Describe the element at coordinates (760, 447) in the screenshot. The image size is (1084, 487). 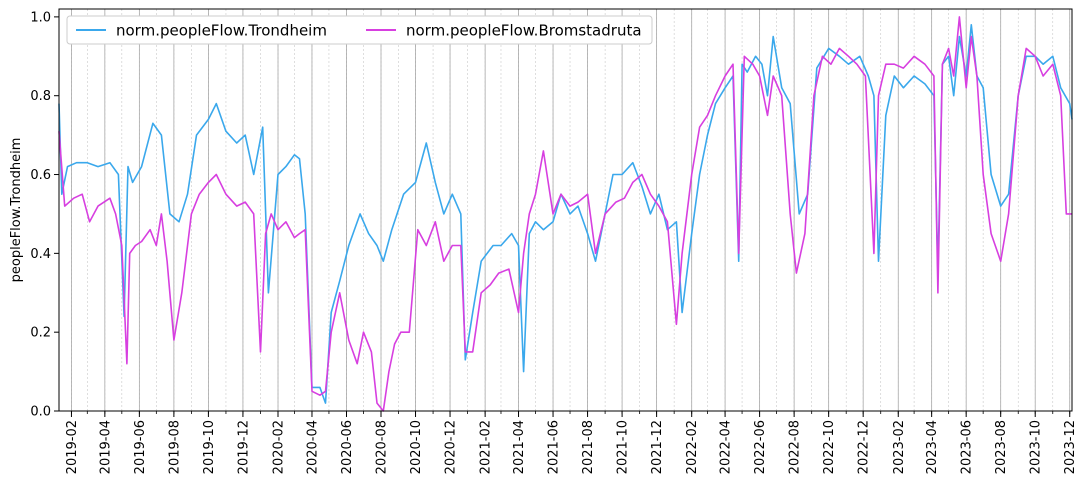
I see `x-tick-label: 2022-06` at that location.